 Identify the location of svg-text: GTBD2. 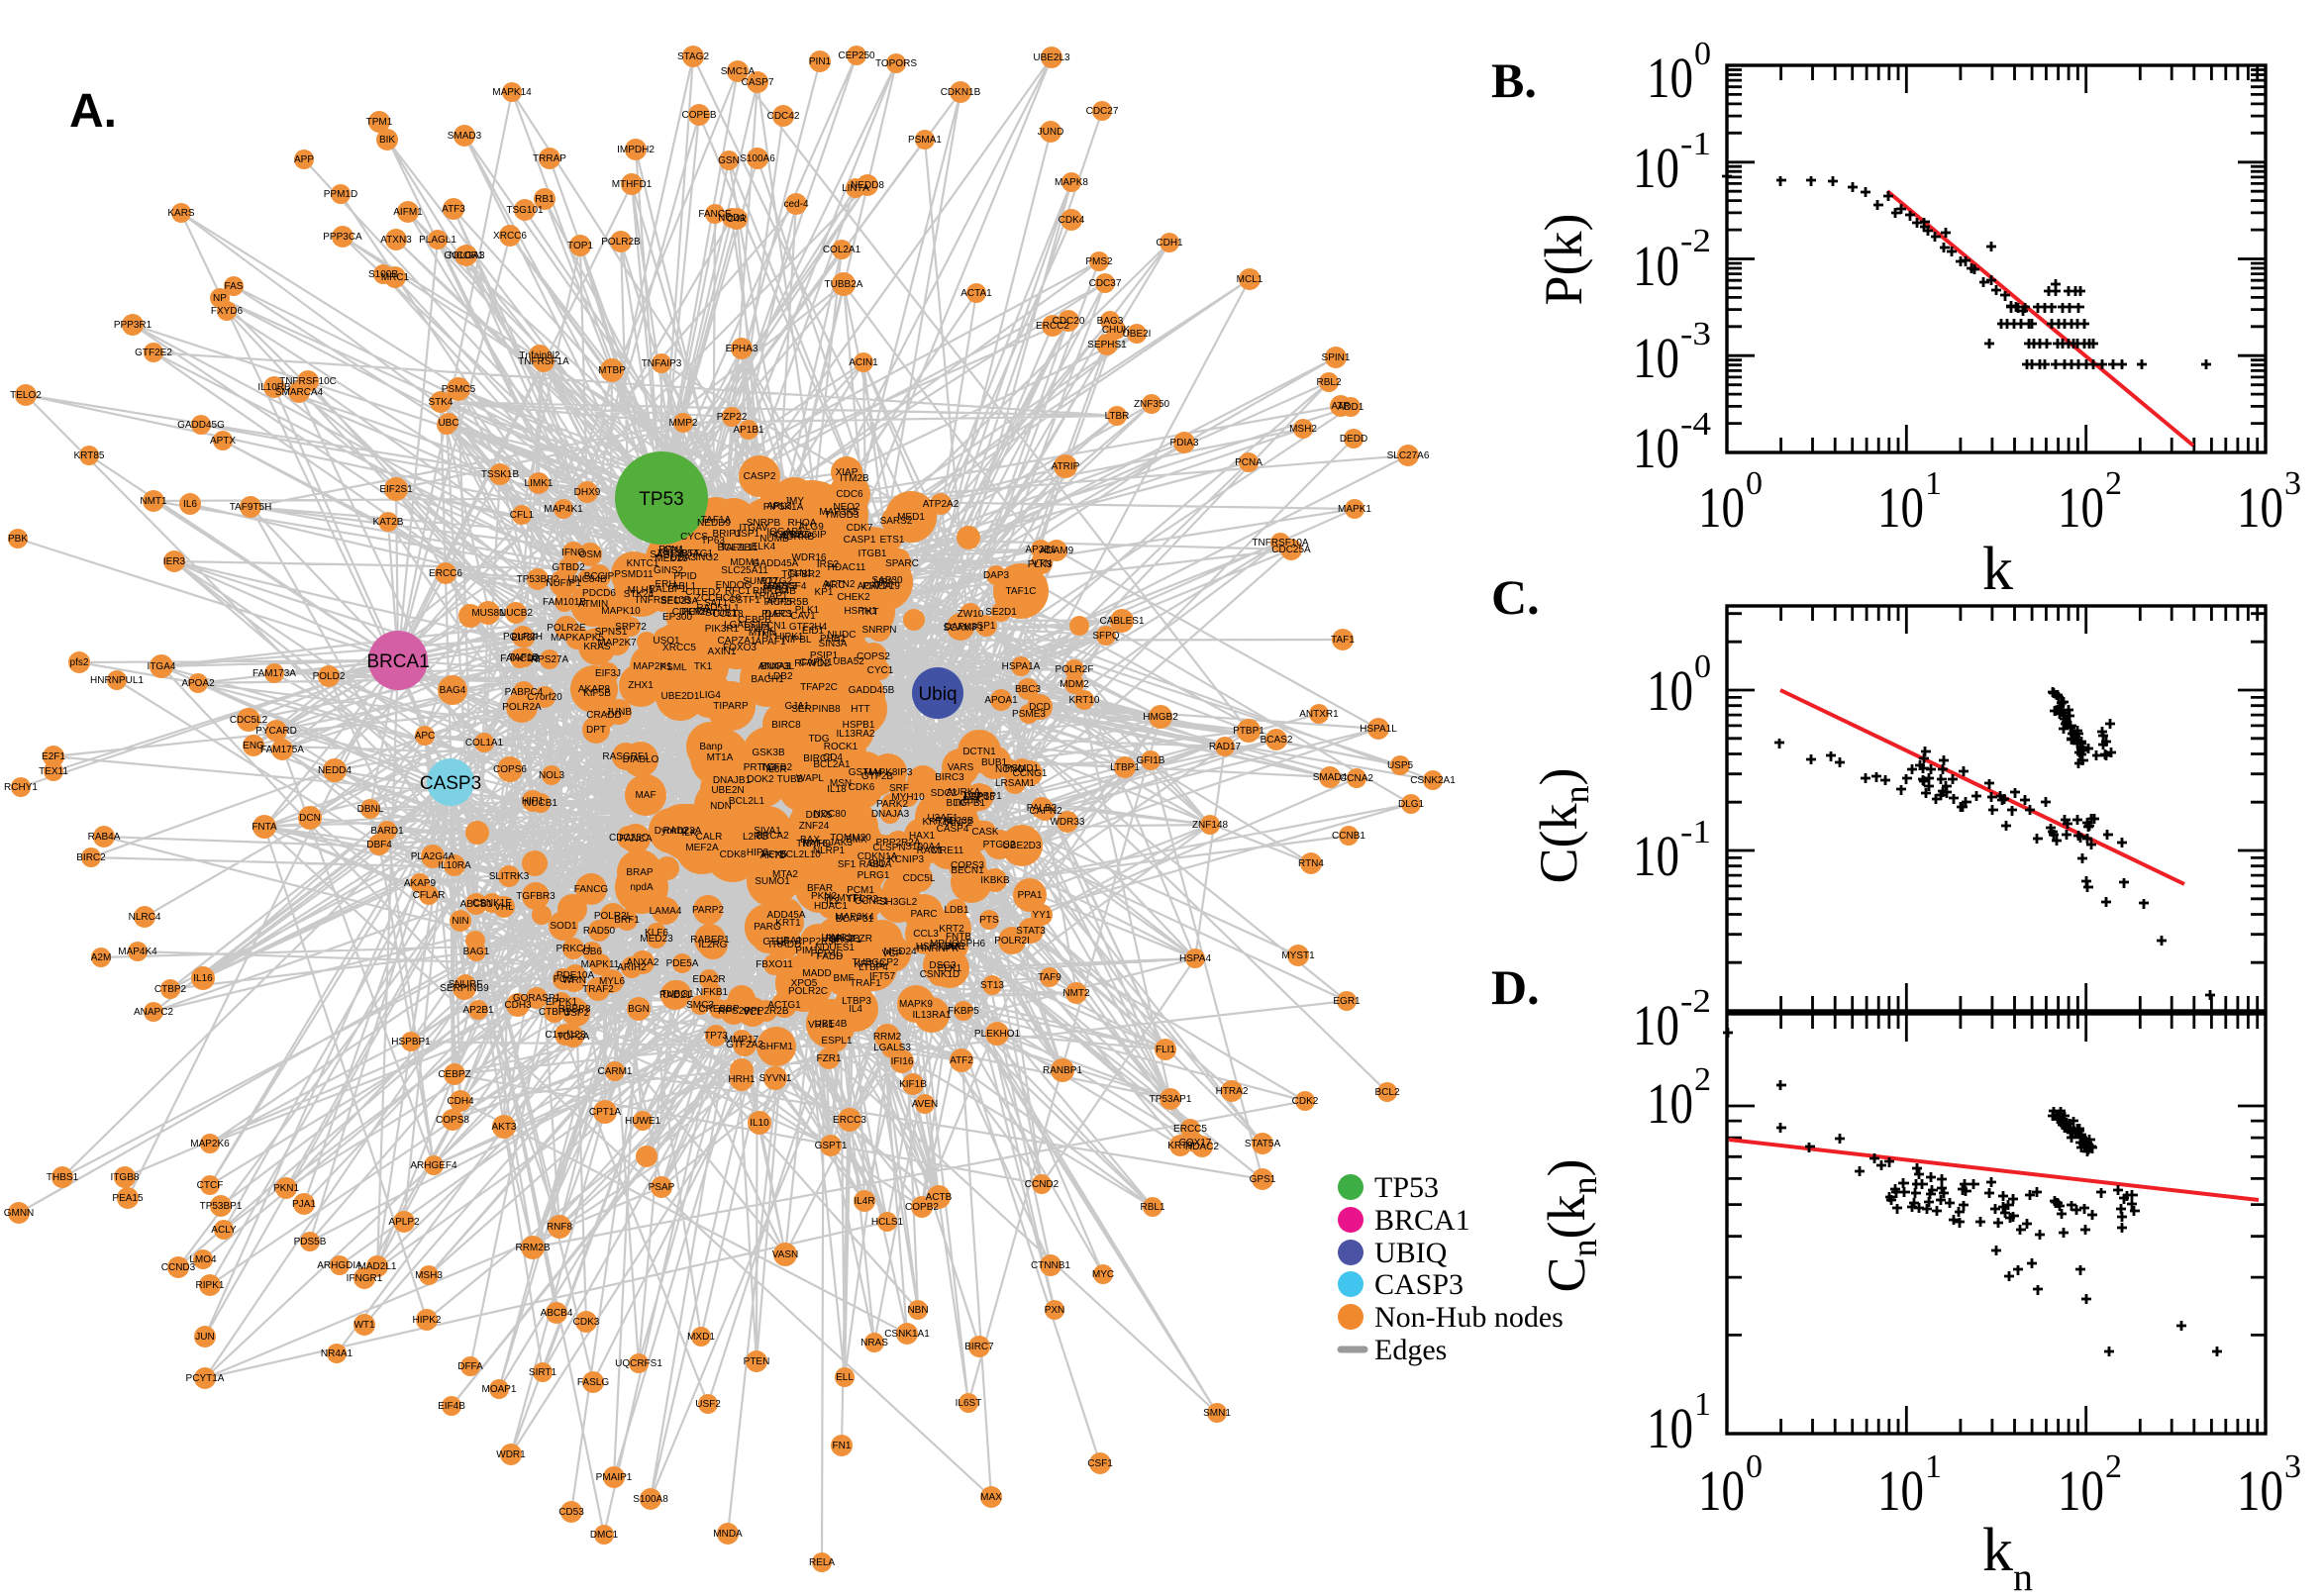
(568, 567).